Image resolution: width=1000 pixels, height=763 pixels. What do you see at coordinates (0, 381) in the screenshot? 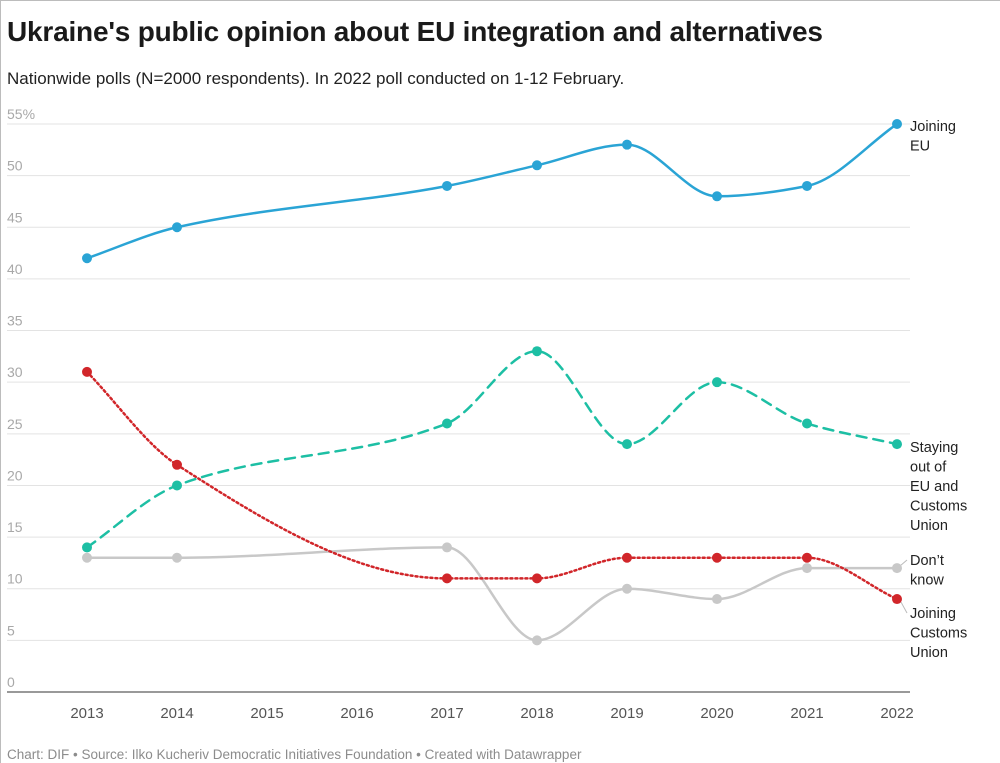
I see `frame-left-border` at bounding box center [0, 381].